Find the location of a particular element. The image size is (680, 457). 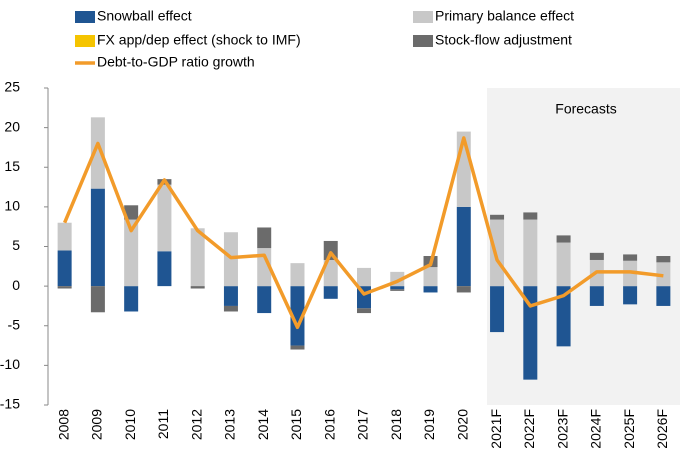

legend-label: Primary balance effect is located at coordinates (504, 16).